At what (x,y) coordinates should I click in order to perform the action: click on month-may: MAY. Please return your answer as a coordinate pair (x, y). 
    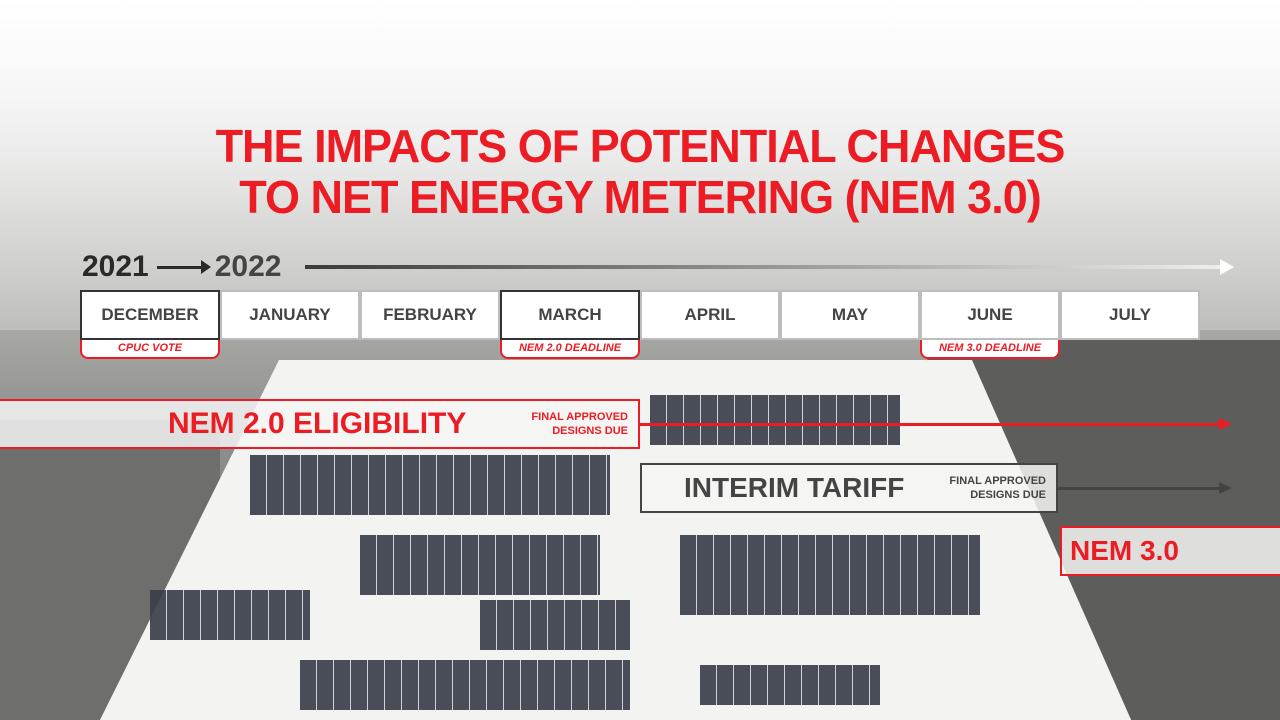
    Looking at the image, I should click on (850, 315).